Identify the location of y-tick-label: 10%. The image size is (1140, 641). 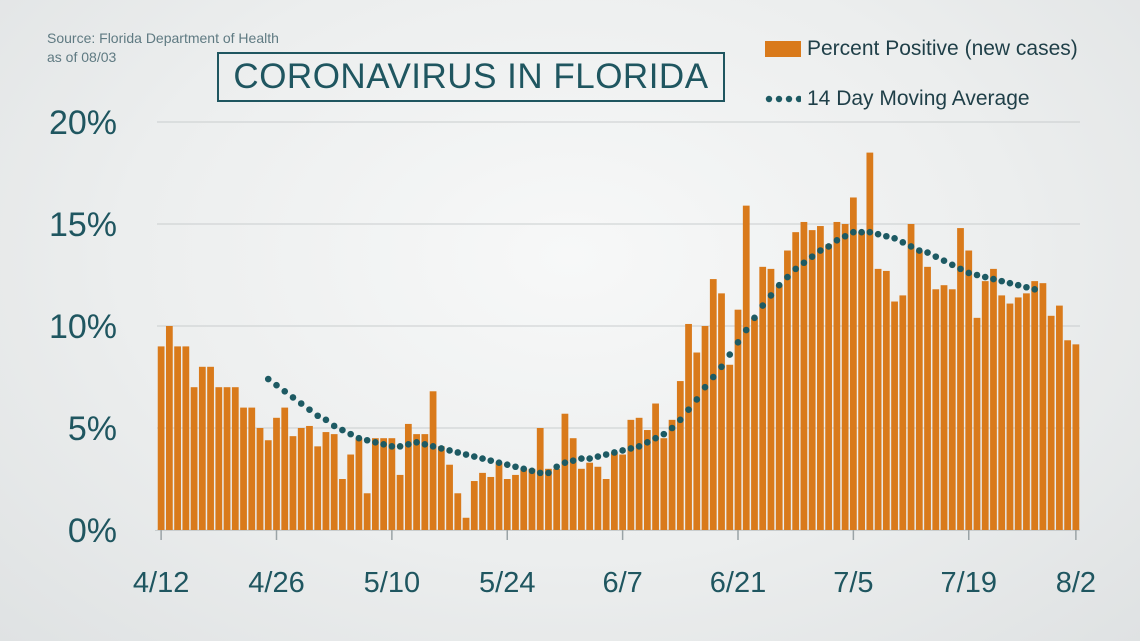
(83, 327).